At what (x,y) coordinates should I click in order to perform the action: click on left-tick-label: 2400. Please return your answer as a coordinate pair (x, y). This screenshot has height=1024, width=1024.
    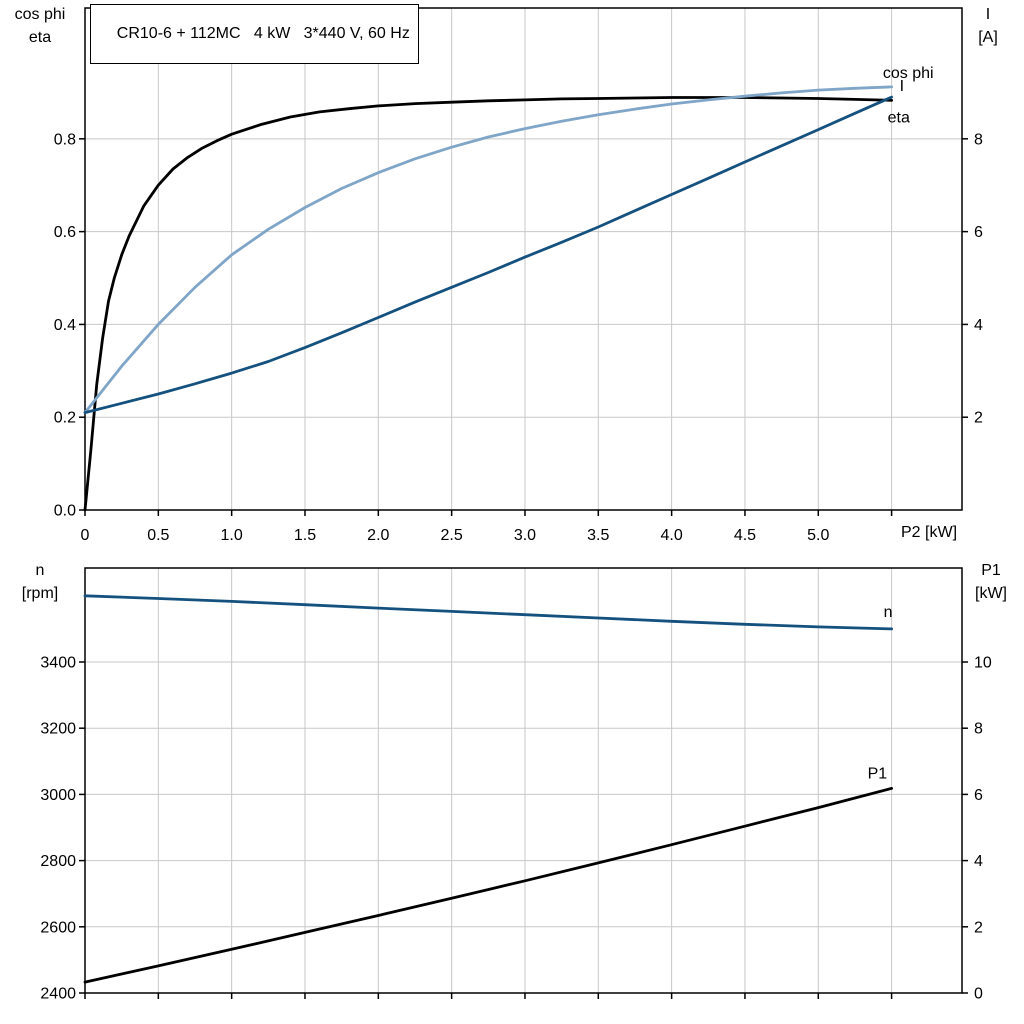
    Looking at the image, I should click on (58, 994).